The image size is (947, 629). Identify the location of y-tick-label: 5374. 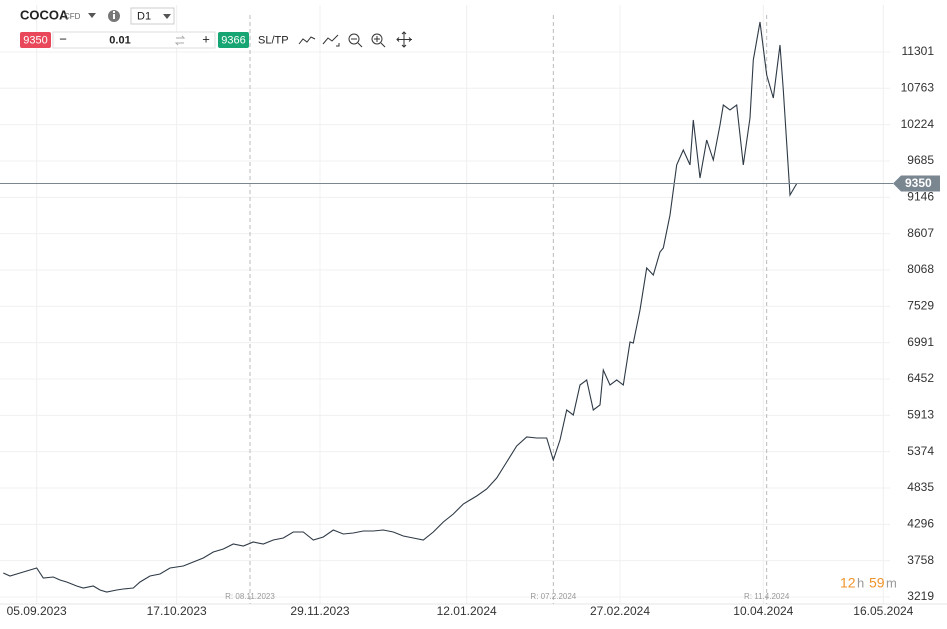
(920, 451).